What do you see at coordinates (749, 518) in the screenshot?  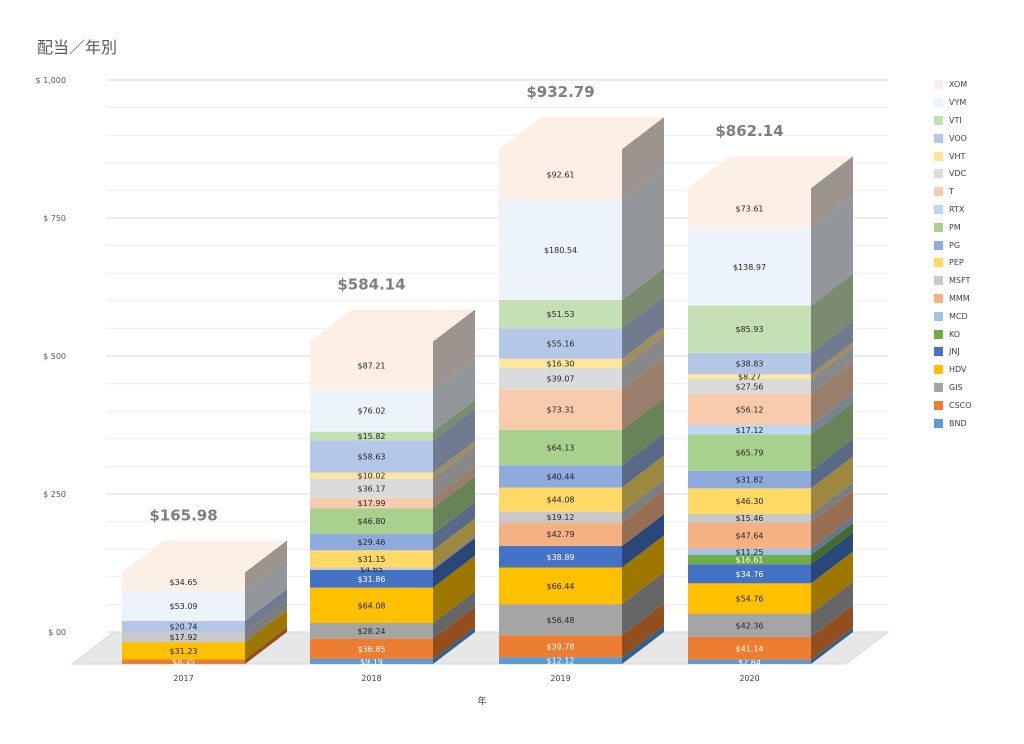 I see `bar-msft-2020` at bounding box center [749, 518].